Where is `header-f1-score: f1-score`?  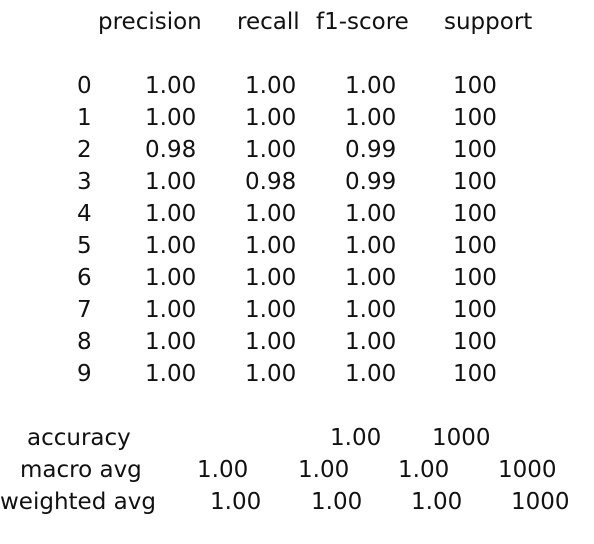
header-f1-score: f1-score is located at coordinates (362, 22).